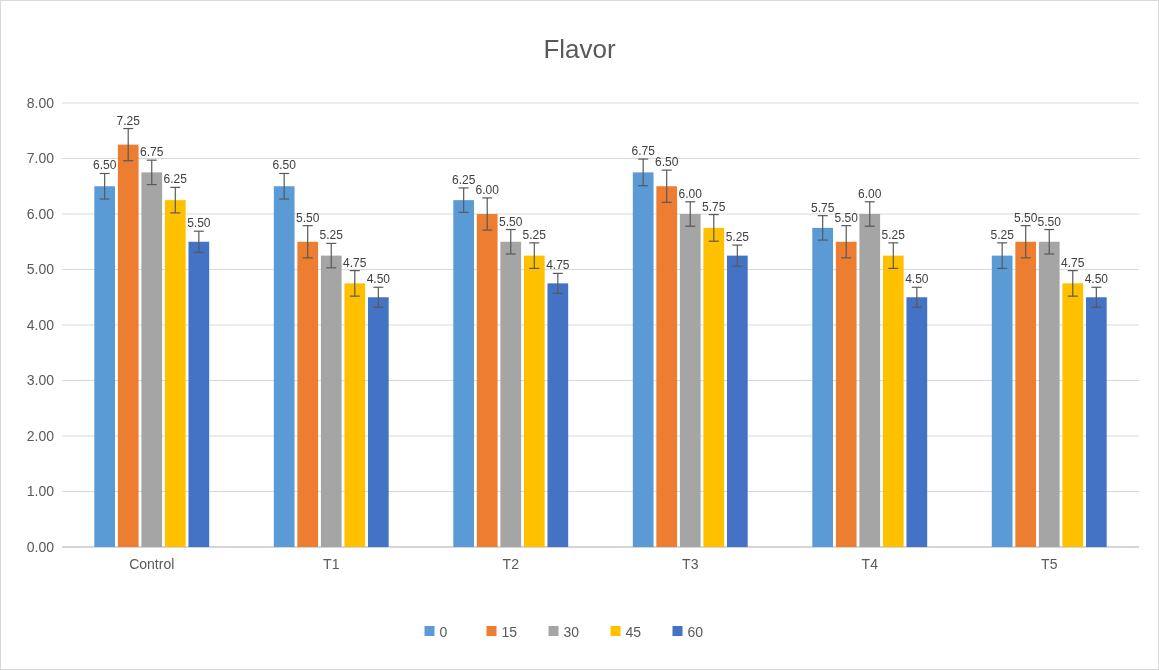  What do you see at coordinates (40, 213) in the screenshot?
I see `y-tick-label: 6.00` at bounding box center [40, 213].